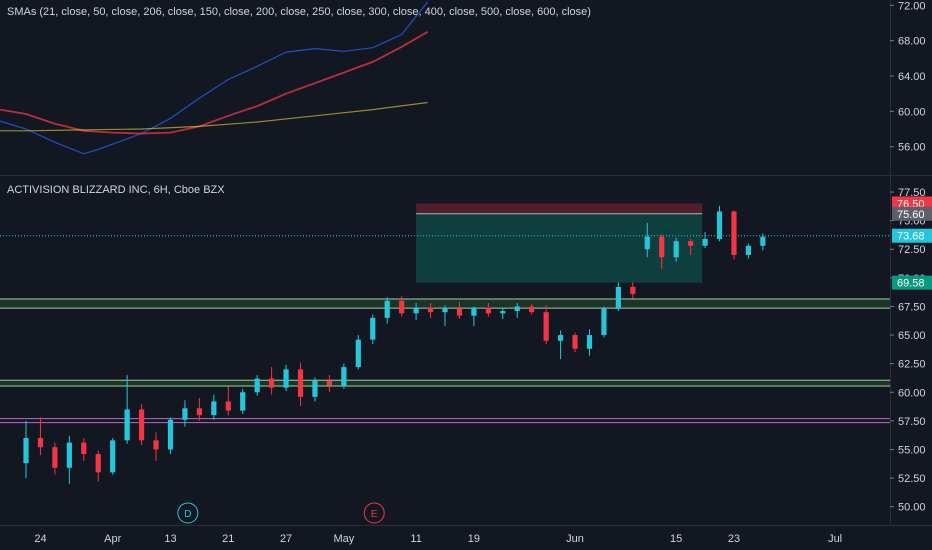 The width and height of the screenshot is (932, 550). I want to click on event-marker-label: D, so click(187, 514).